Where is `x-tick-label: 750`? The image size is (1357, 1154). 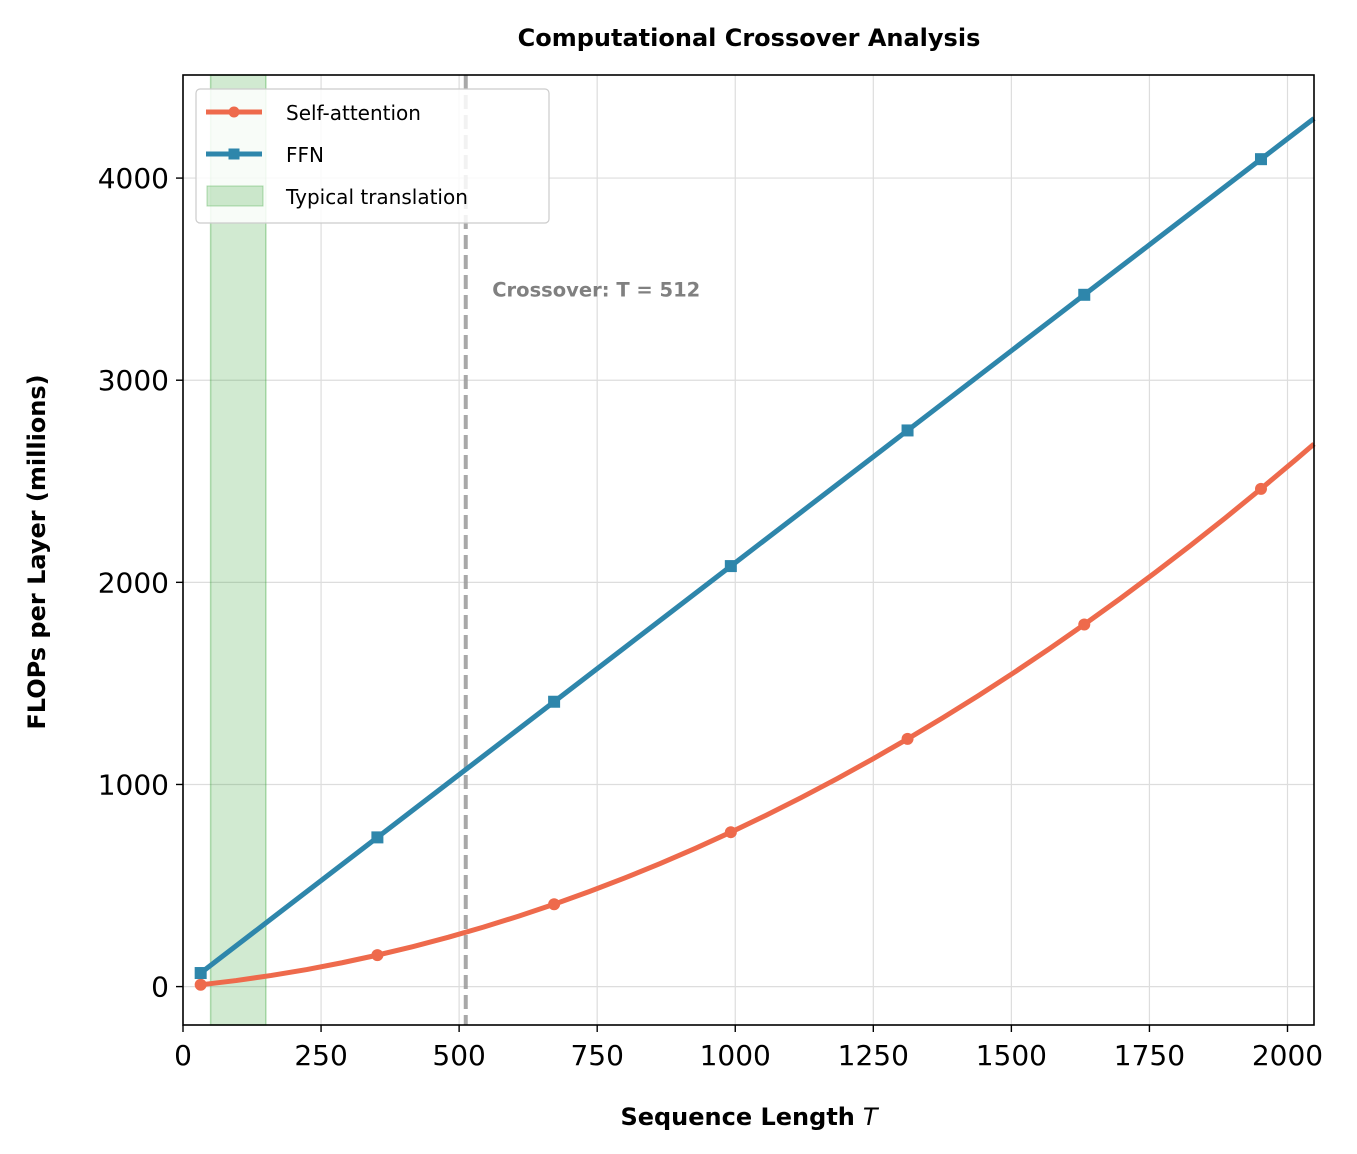
x-tick-label: 750 is located at coordinates (596, 1055).